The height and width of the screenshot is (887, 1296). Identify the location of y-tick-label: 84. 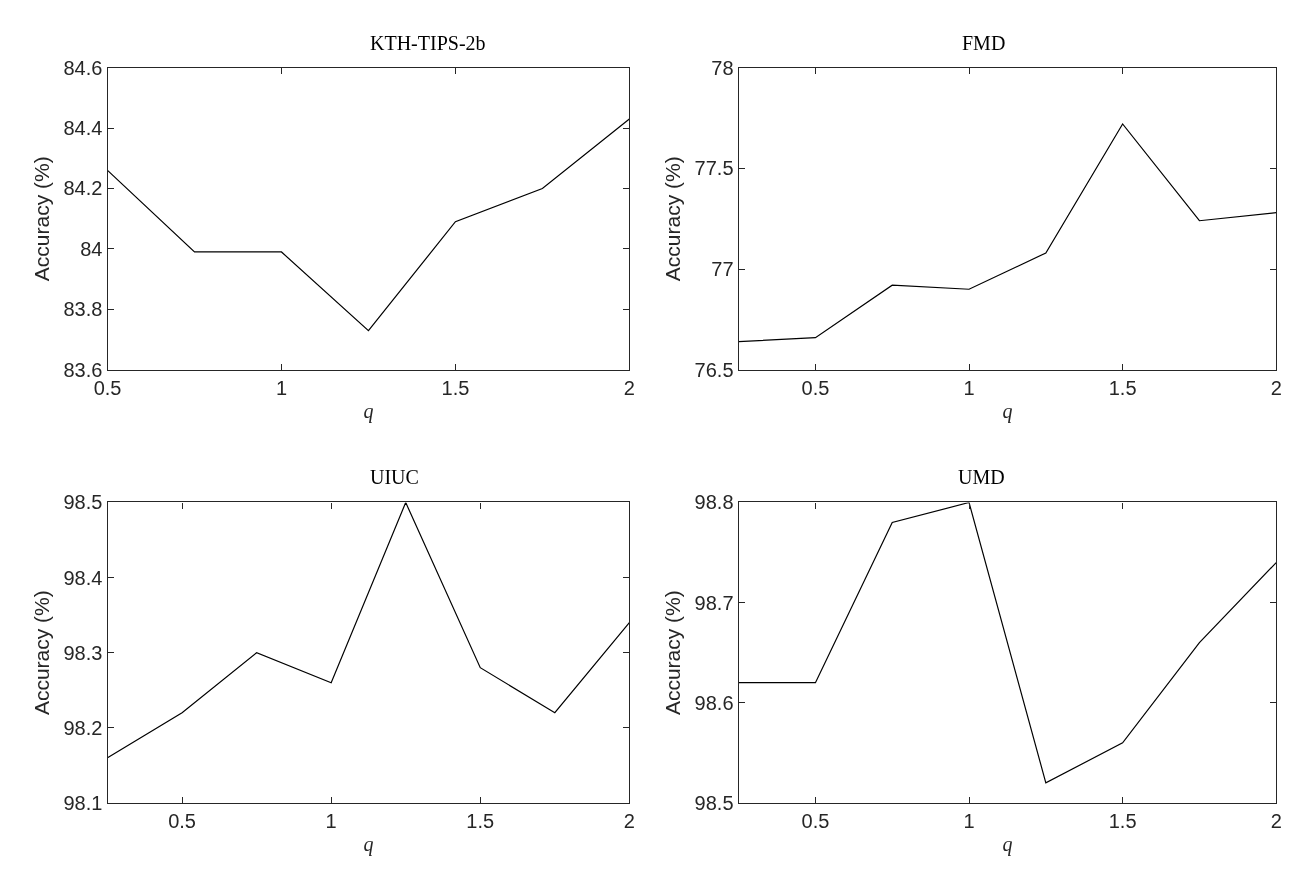
(91, 248).